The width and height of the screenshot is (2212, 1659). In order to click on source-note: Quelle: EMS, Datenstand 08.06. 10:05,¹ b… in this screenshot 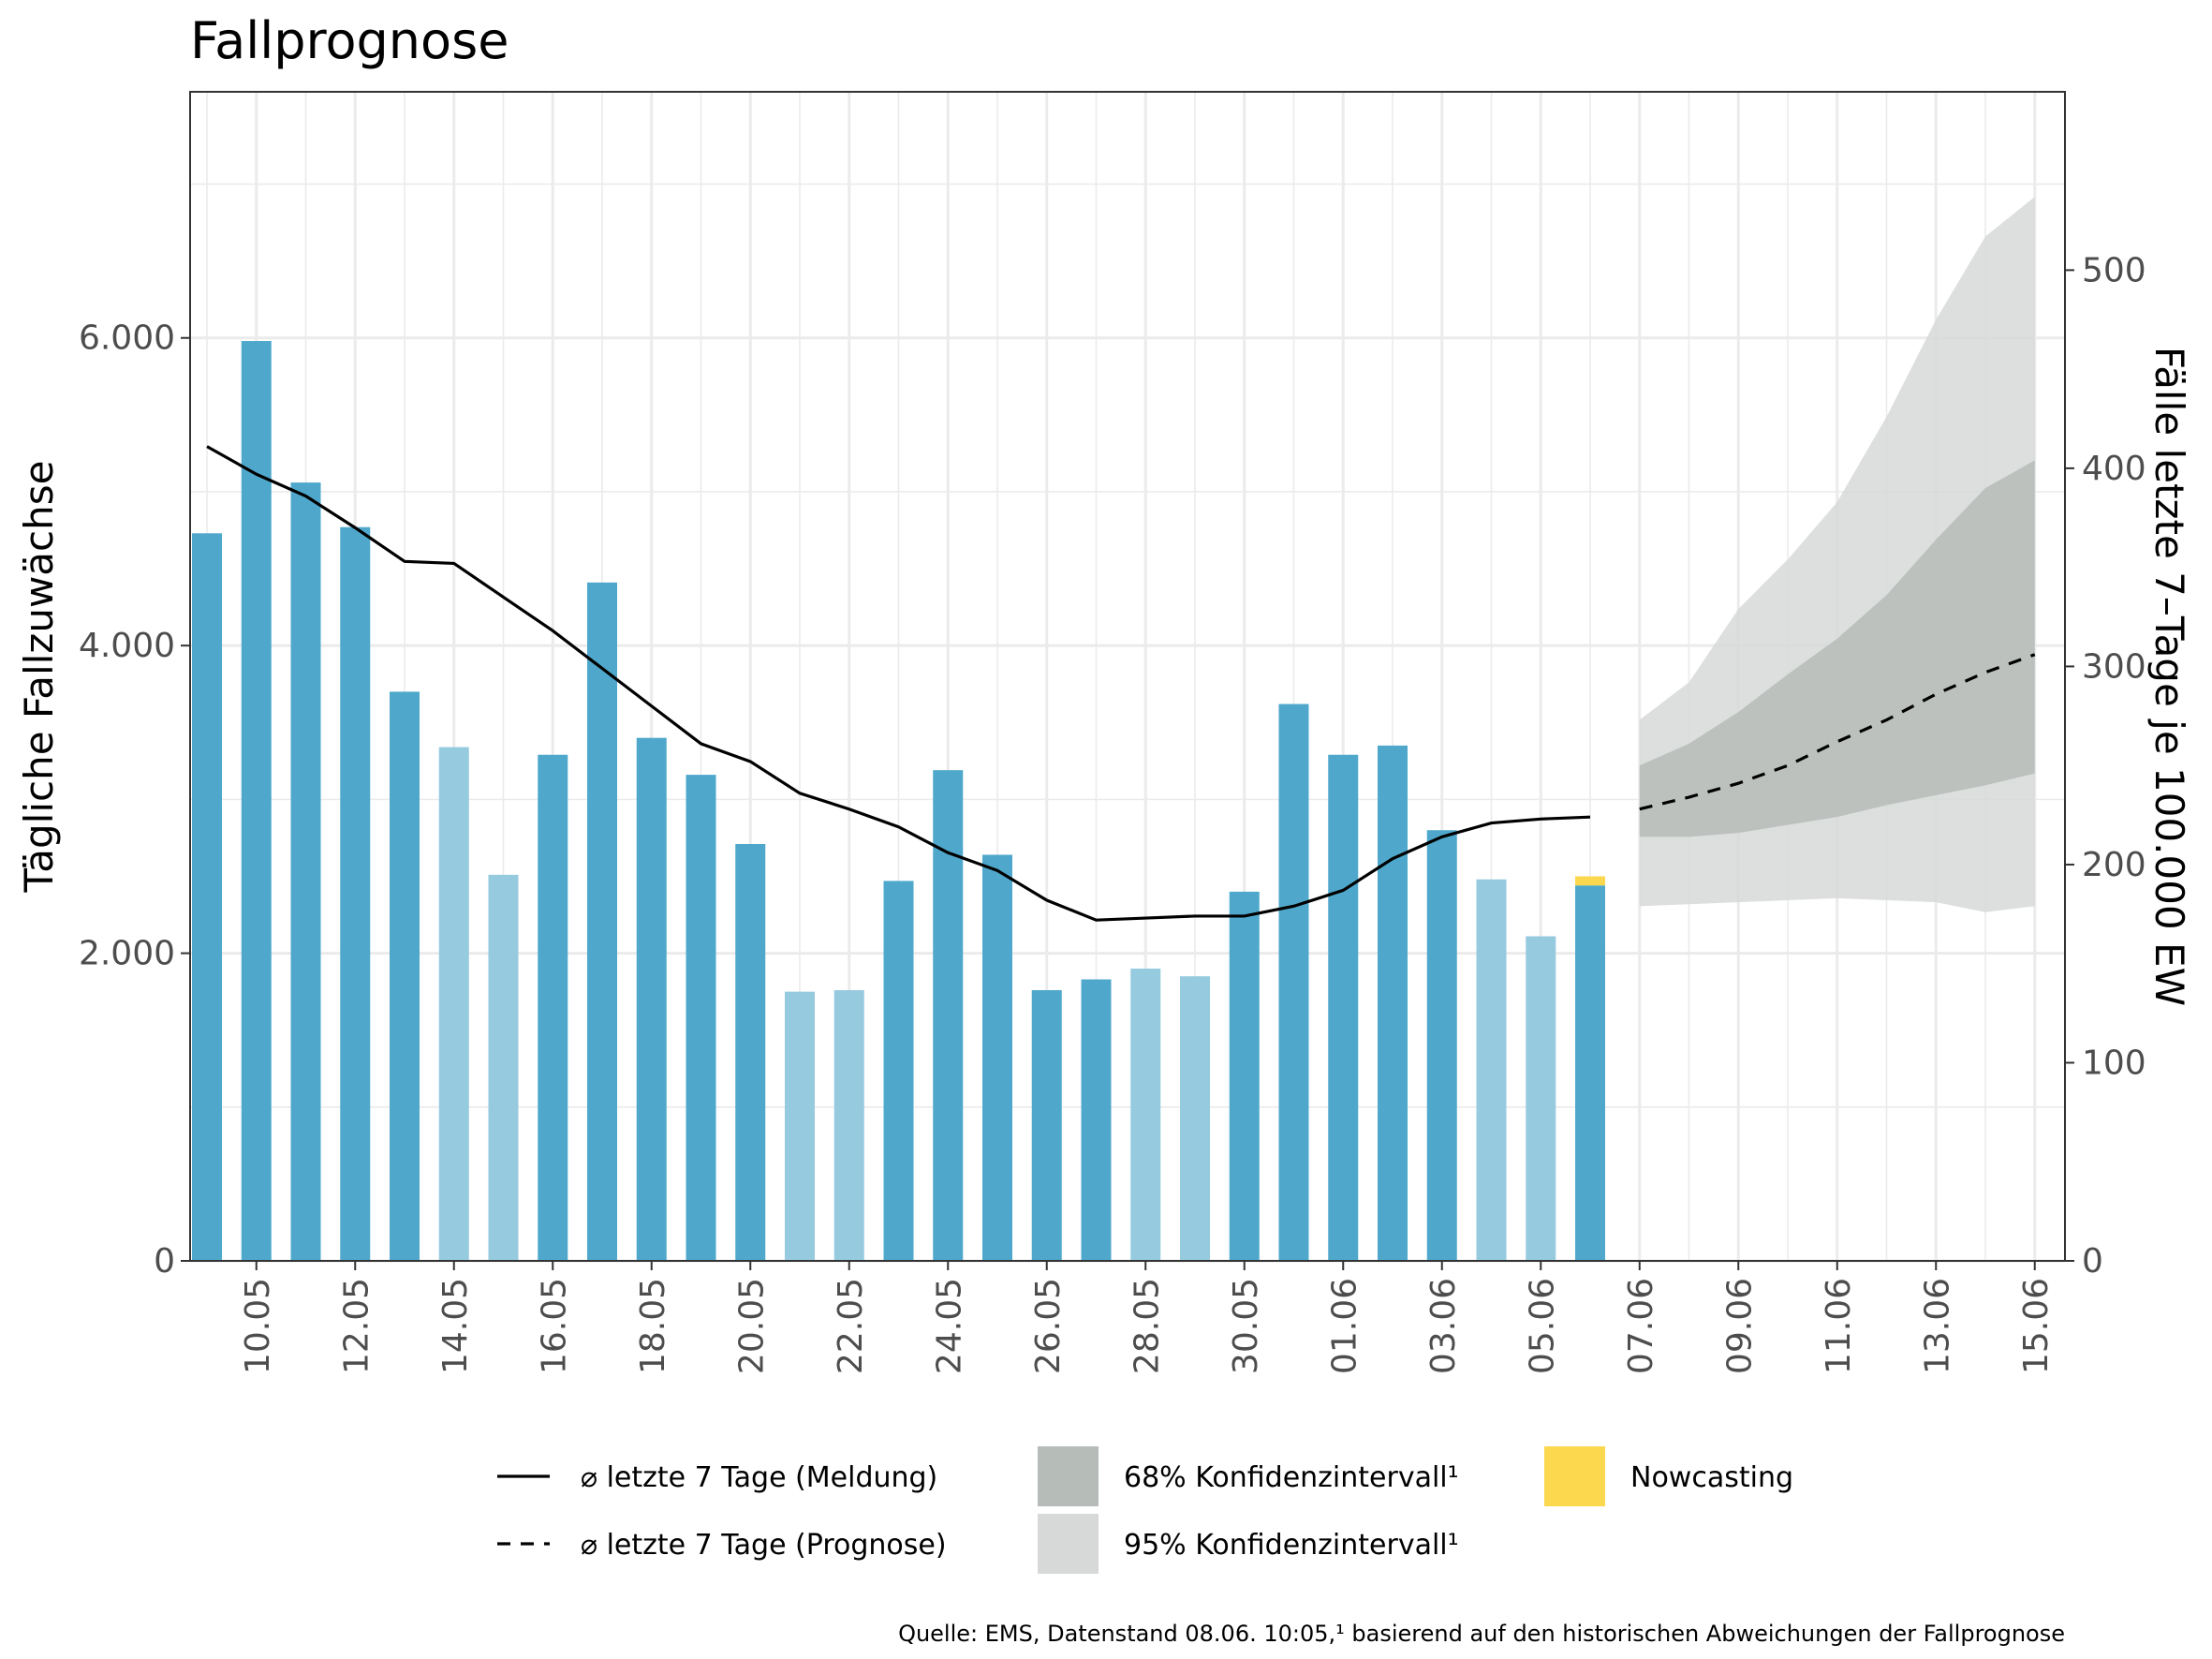, I will do `click(1481, 1634)`.